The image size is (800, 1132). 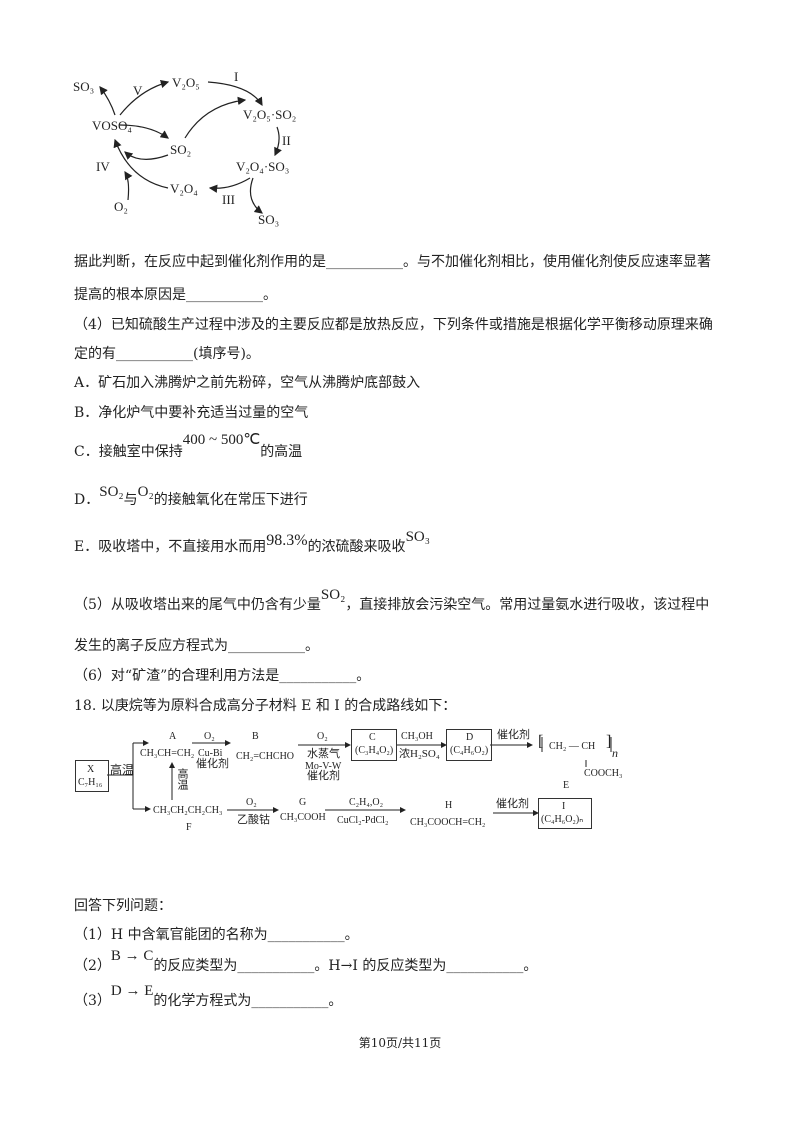 What do you see at coordinates (265, 706) in the screenshot?
I see `question-18-intro: 18. 以庚烷等为原料合成高分子材料 E 和 I 的合成路线如下：` at bounding box center [265, 706].